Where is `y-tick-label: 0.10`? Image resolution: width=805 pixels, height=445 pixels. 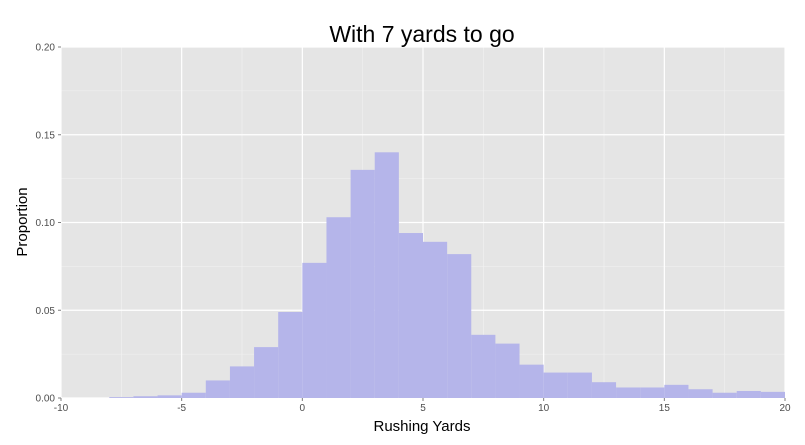 y-tick-label: 0.10 is located at coordinates (46, 223).